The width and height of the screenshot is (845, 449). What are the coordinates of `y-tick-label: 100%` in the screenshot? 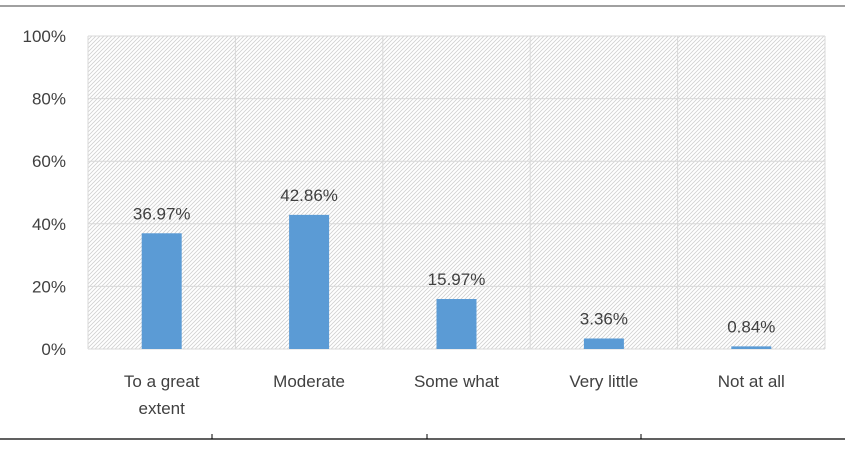 It's located at (44, 36).